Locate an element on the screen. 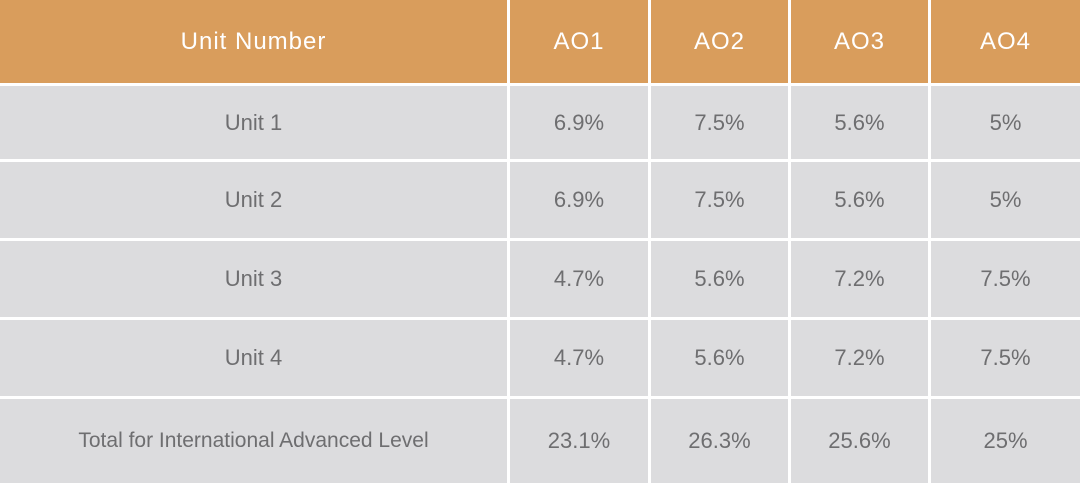  header-unit-number: Unit Number is located at coordinates (255, 43).